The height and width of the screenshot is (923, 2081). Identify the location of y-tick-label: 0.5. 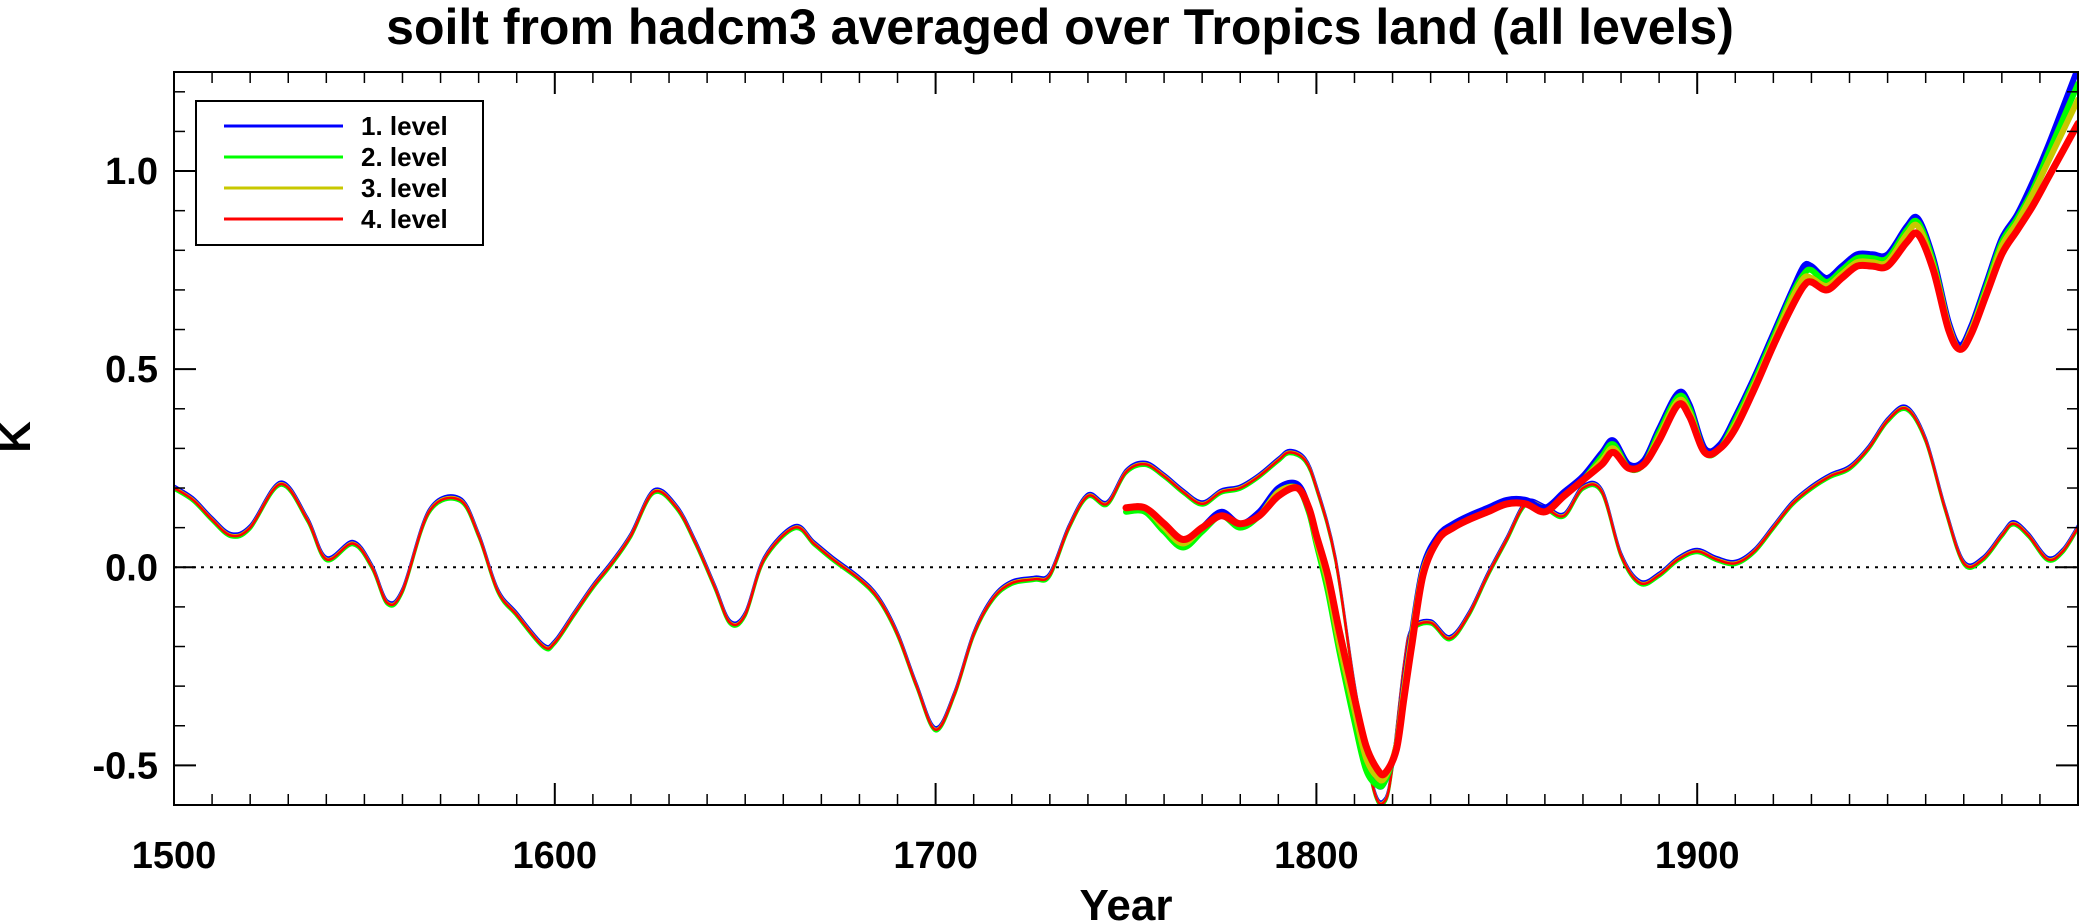
(131, 370).